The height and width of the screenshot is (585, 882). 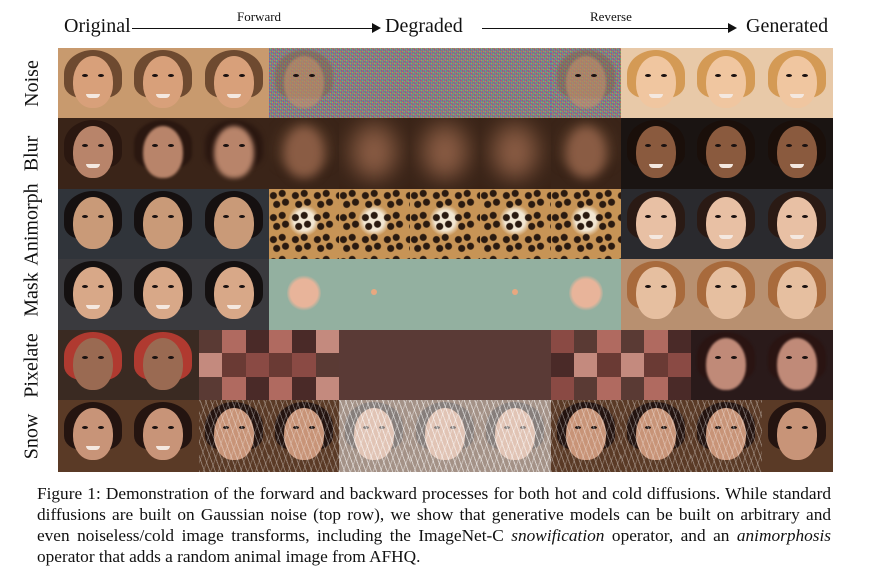 I want to click on header-original: Original, so click(x=97, y=26).